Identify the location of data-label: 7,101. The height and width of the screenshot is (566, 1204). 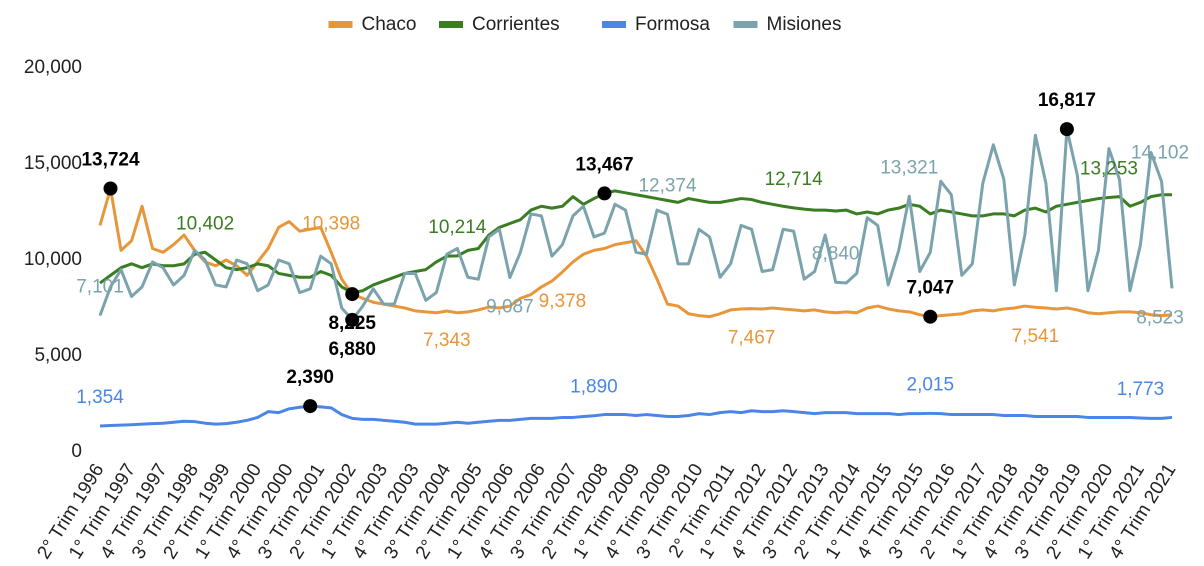
(100, 287).